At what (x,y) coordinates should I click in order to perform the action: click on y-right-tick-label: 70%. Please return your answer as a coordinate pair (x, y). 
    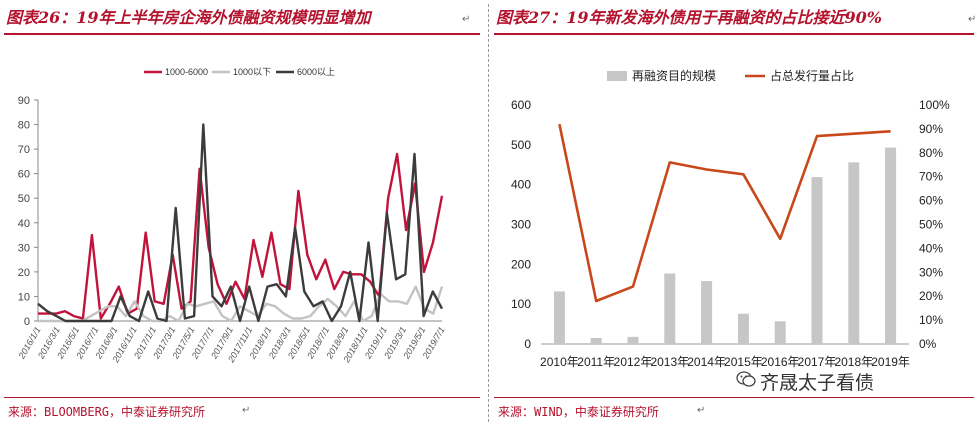
    Looking at the image, I should click on (931, 177).